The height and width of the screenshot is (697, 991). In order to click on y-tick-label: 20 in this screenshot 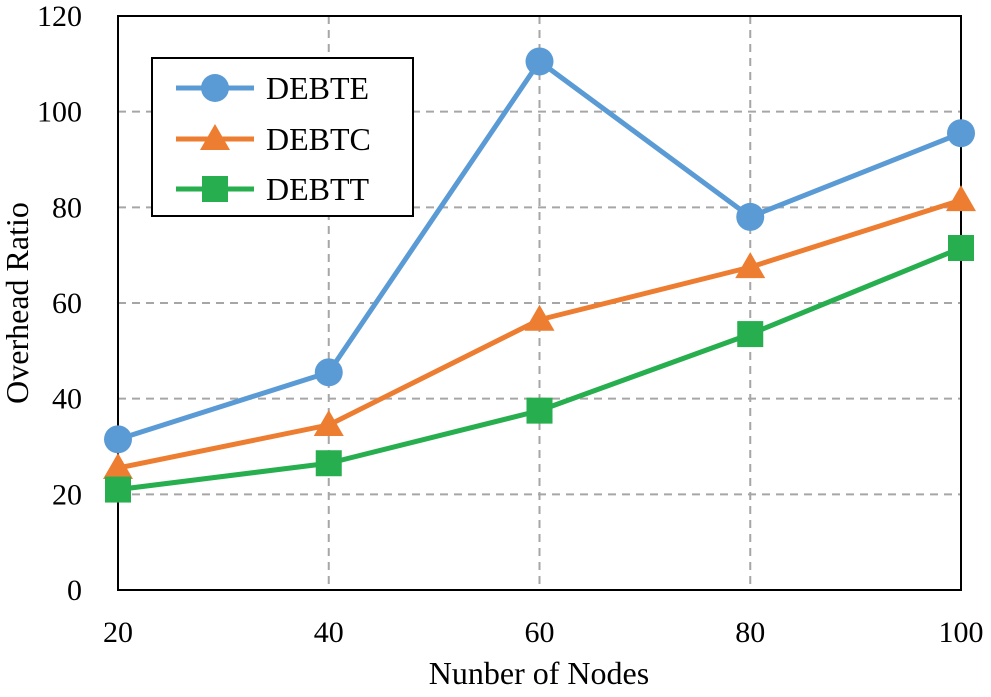, I will do `click(67, 494)`.